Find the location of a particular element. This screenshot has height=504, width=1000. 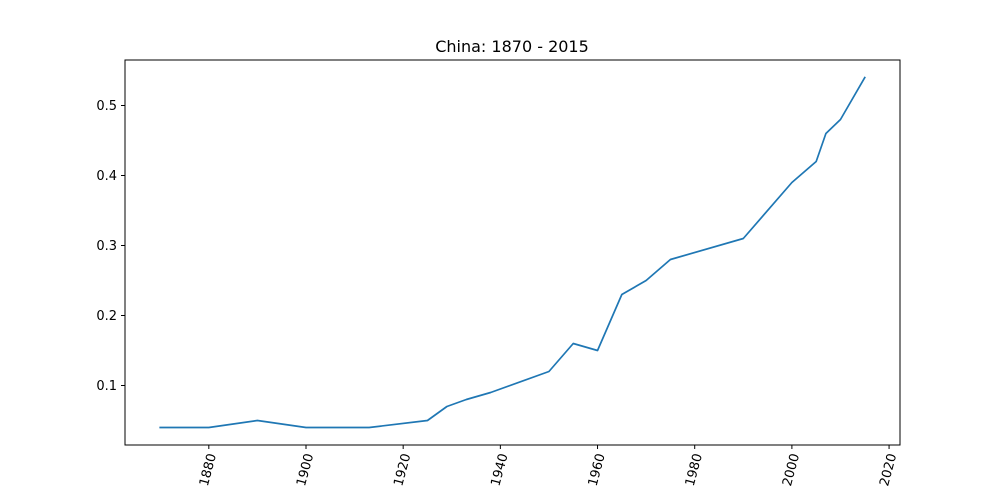

y-tick-label: 0.2 is located at coordinates (106, 316).